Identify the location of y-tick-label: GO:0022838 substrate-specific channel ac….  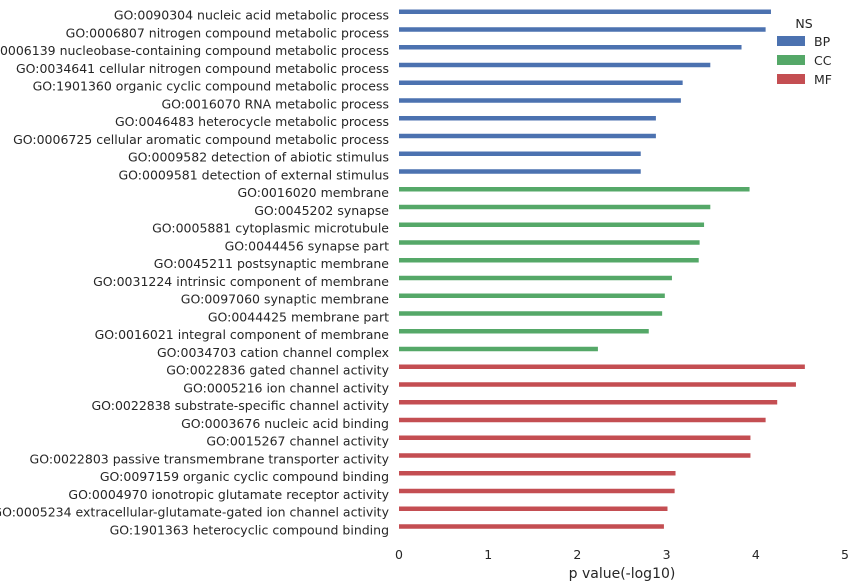
(240, 405).